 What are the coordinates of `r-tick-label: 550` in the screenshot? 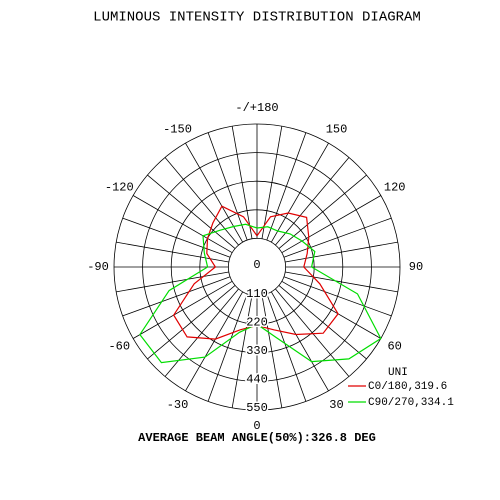 It's located at (257, 408).